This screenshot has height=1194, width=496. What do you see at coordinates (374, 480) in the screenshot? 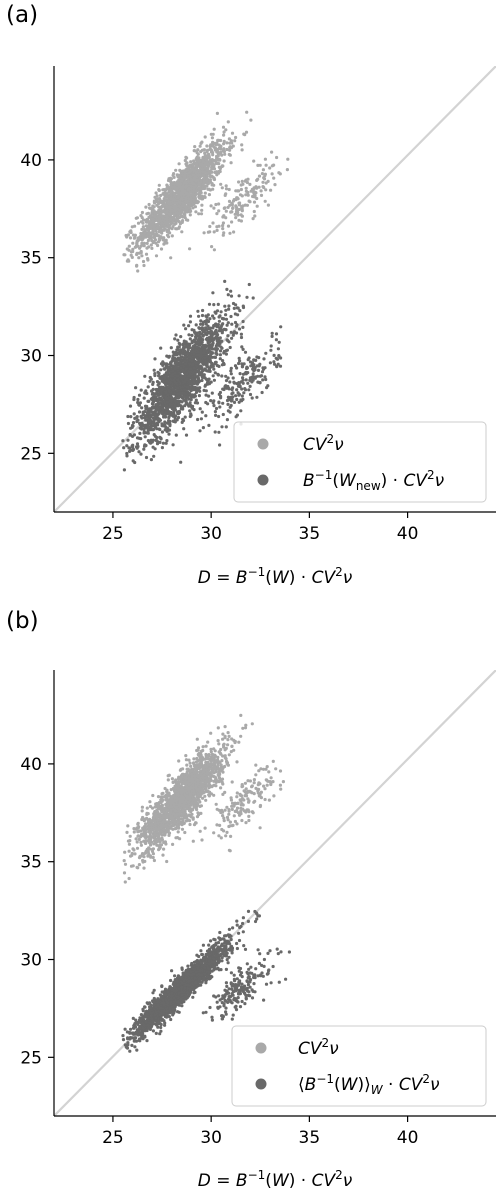
I see `legend-entry-series-2-a: B−1(Wnew) · CV2ν` at bounding box center [374, 480].